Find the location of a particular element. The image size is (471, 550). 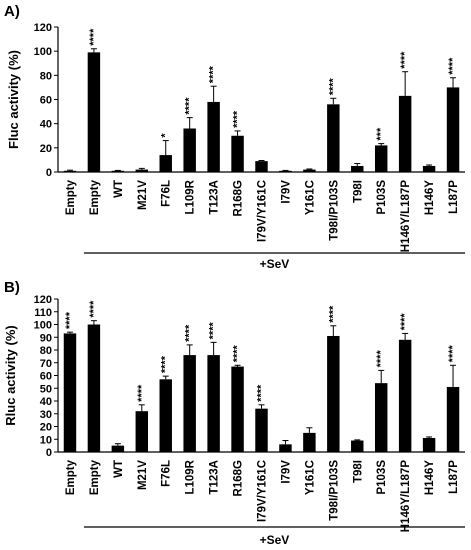

significance-label: * is located at coordinates (166, 135).